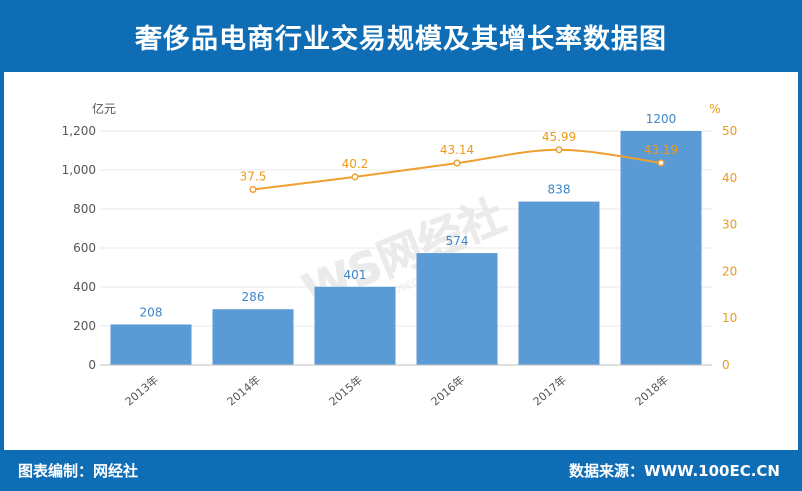 This screenshot has width=802, height=491. I want to click on y2-tick-label: 40, so click(729, 178).